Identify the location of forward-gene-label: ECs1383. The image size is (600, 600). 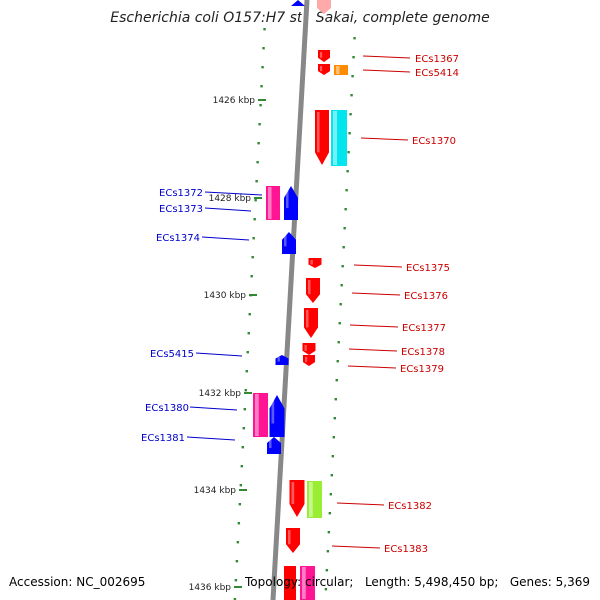
(406, 549).